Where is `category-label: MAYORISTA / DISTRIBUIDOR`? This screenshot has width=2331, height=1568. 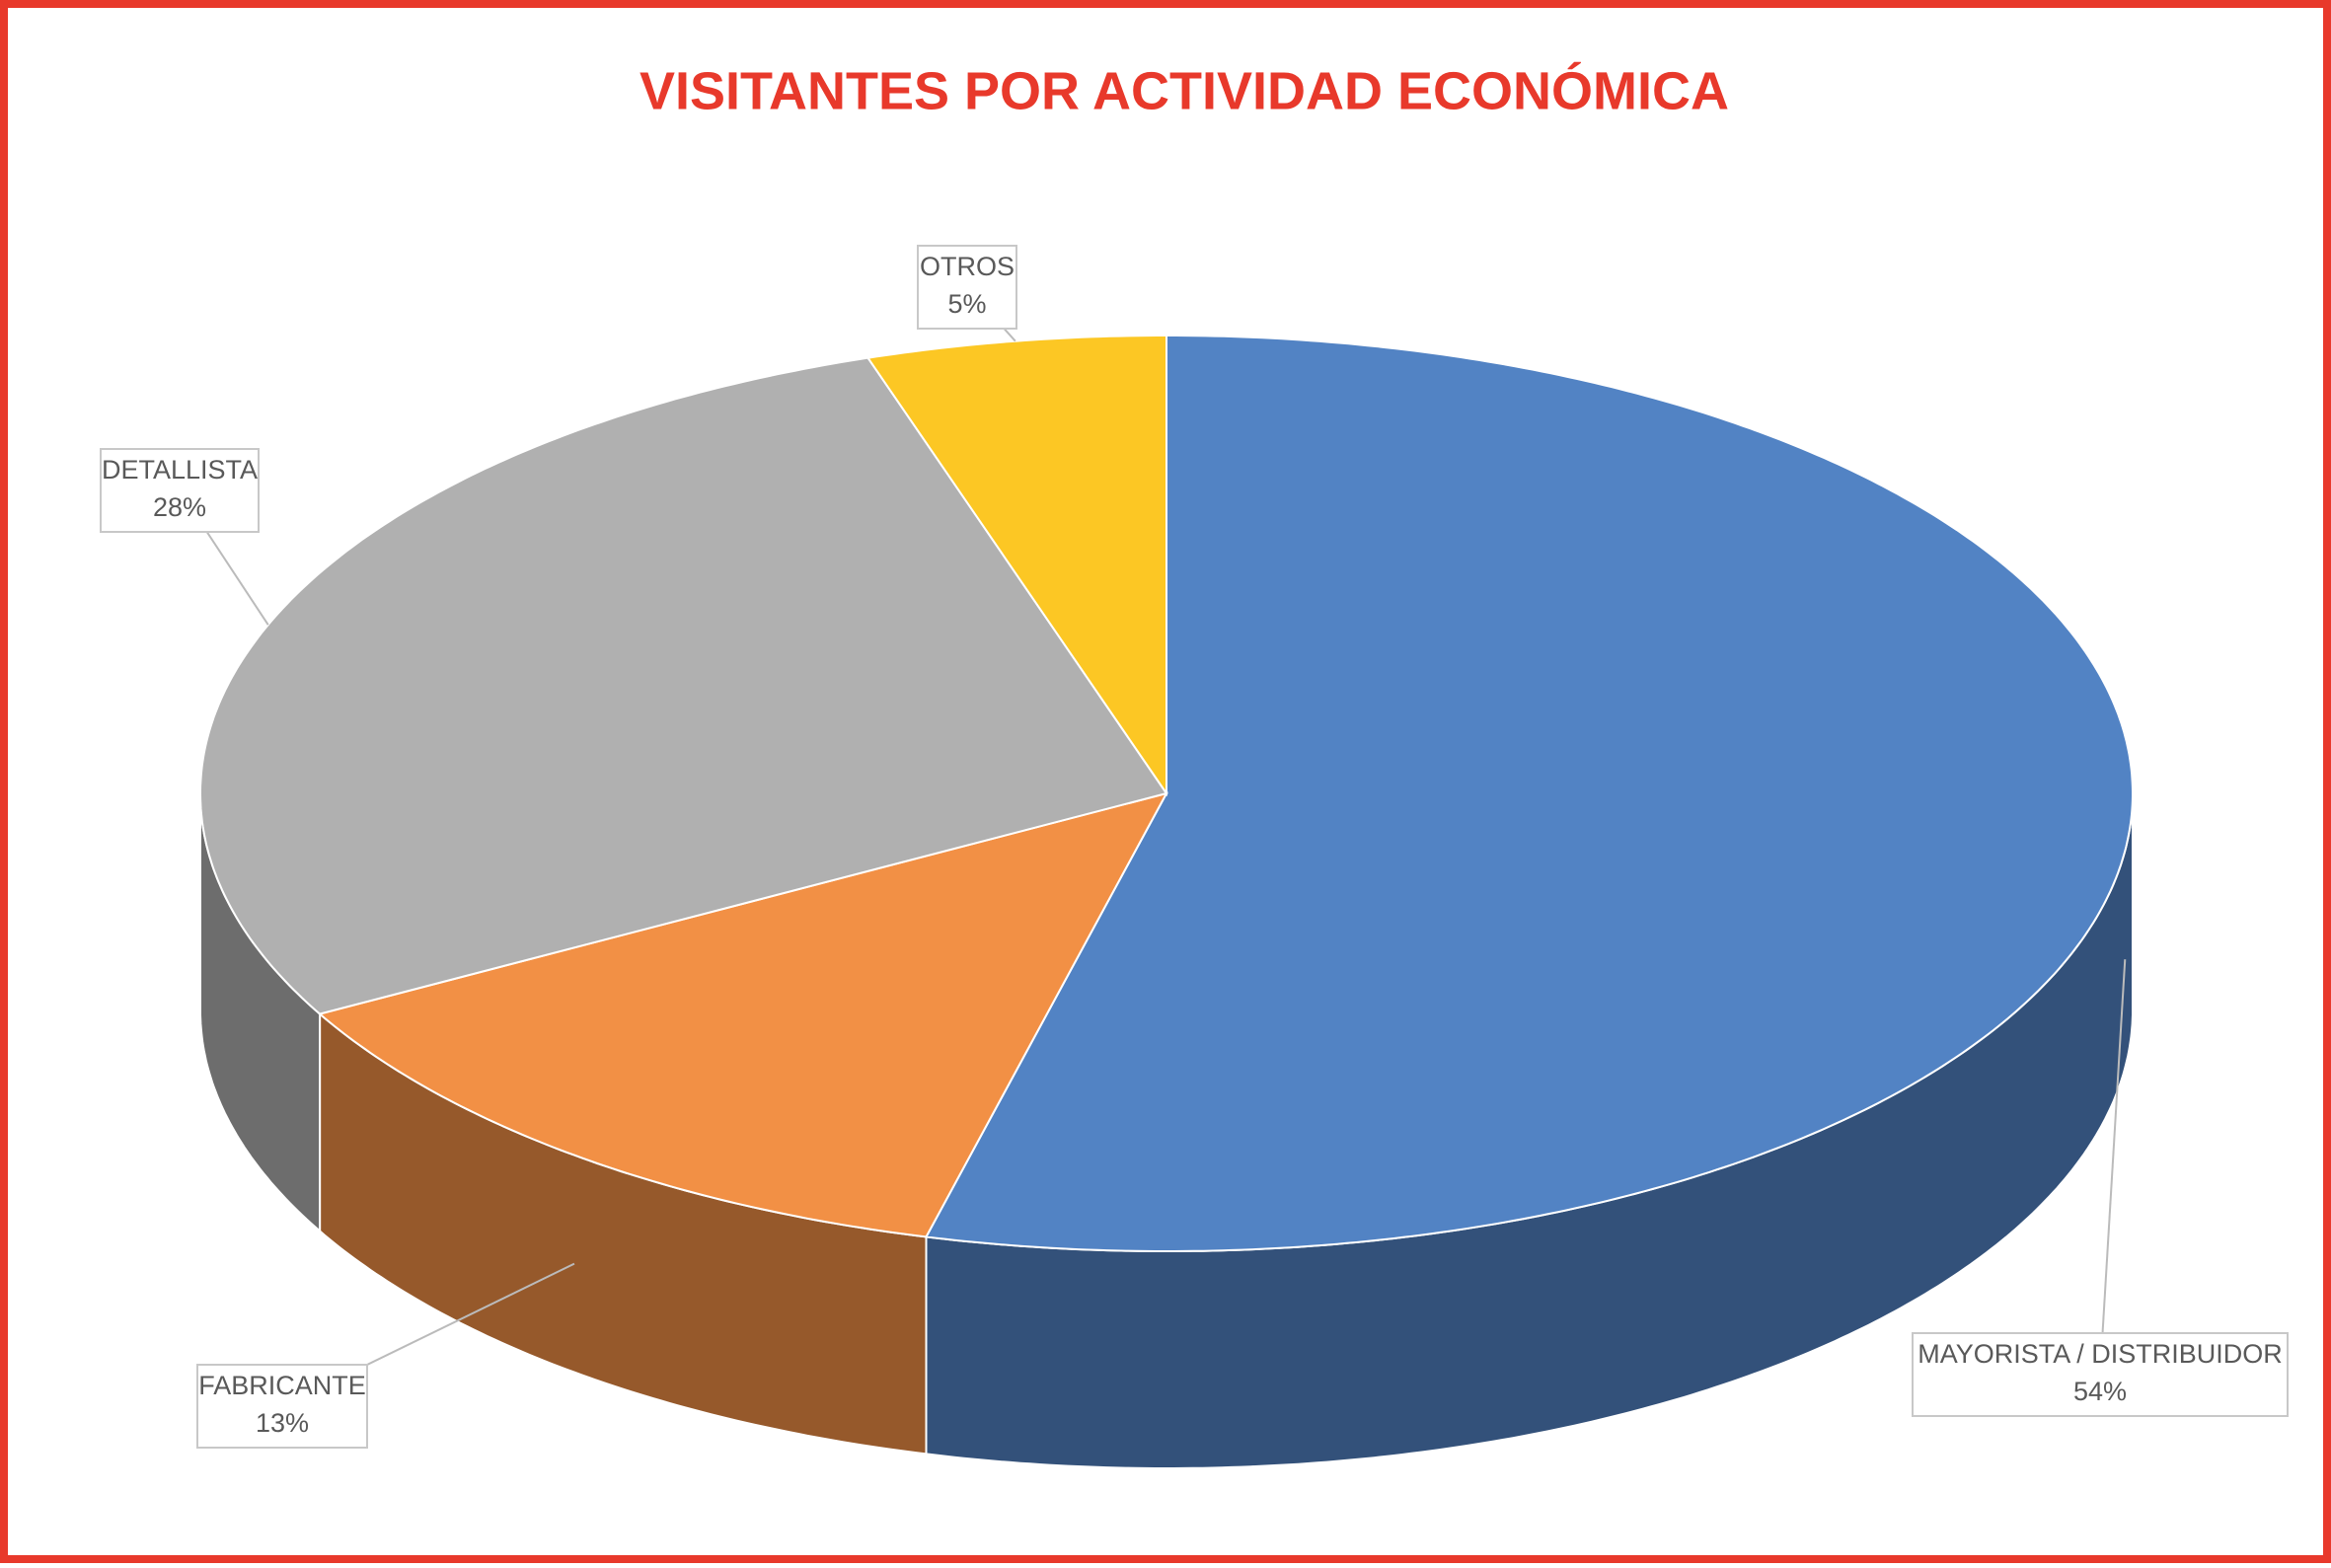
category-label: MAYORISTA / DISTRIBUIDOR is located at coordinates (2100, 1354).